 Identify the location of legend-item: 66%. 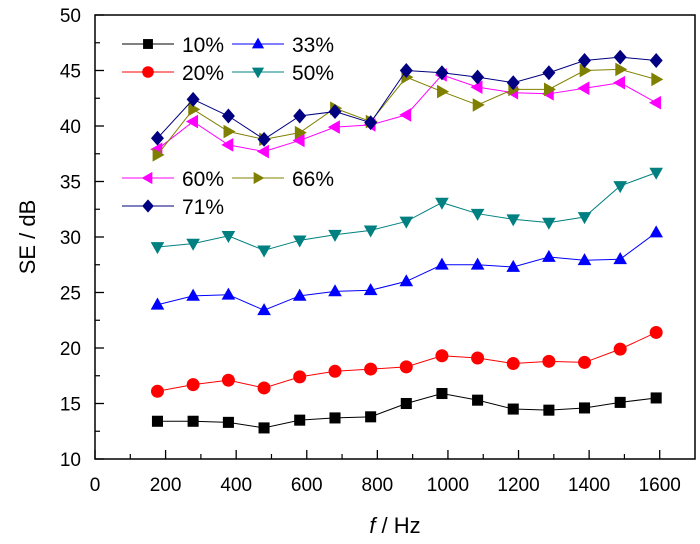
(283, 179).